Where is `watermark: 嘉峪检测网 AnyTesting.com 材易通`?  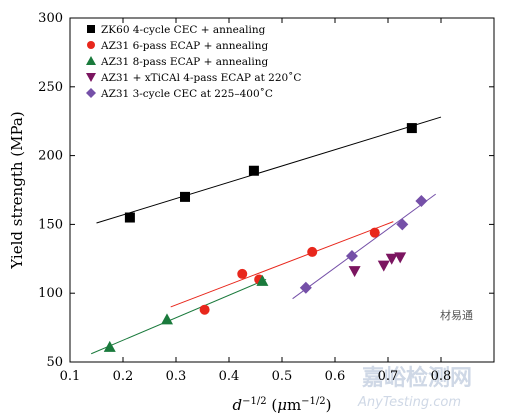 watermark: 嘉峪检测网 AnyTesting.com 材易通 is located at coordinates (415, 359).